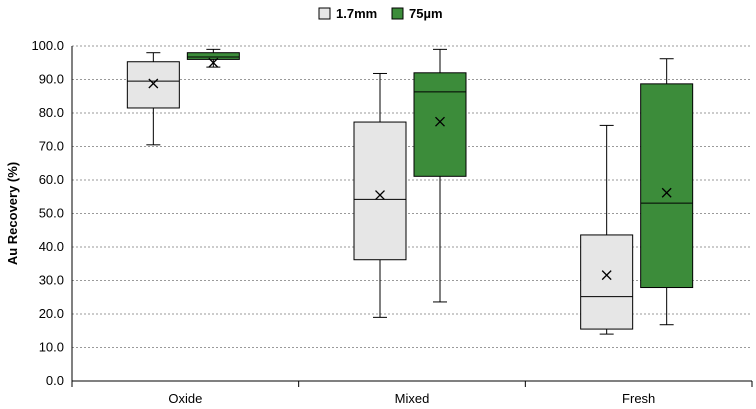 The image size is (756, 409). I want to click on box-75µm-Oxide, so click(213, 58).